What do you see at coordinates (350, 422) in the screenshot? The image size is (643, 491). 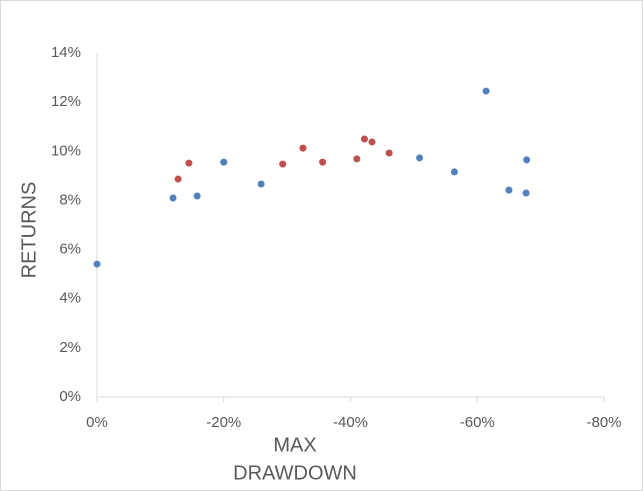 I see `x-tick-label: -40%` at bounding box center [350, 422].